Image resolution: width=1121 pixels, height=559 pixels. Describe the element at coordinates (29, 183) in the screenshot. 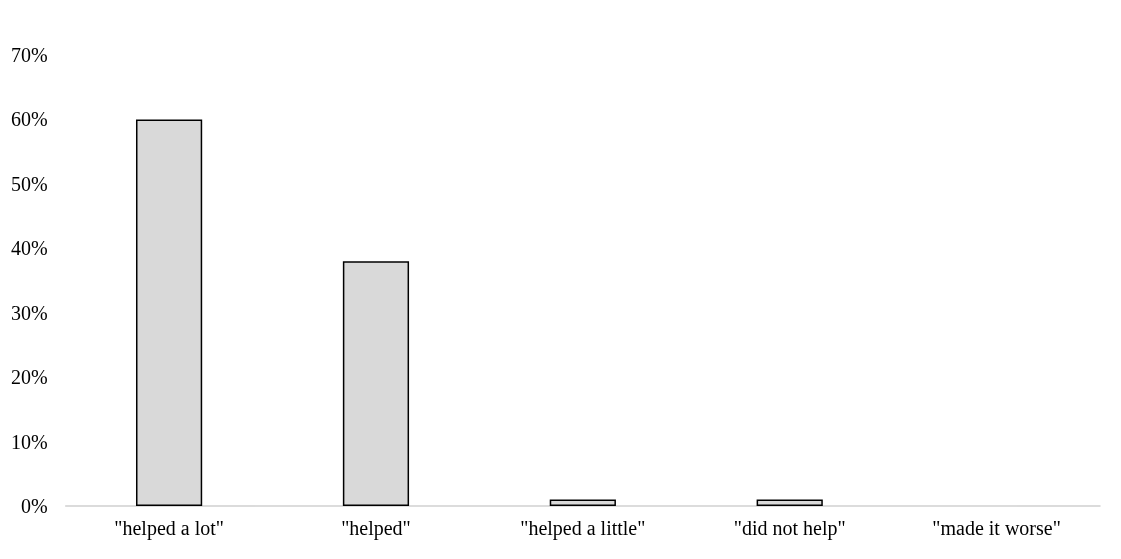

I see `y-tick-label: 50%` at that location.